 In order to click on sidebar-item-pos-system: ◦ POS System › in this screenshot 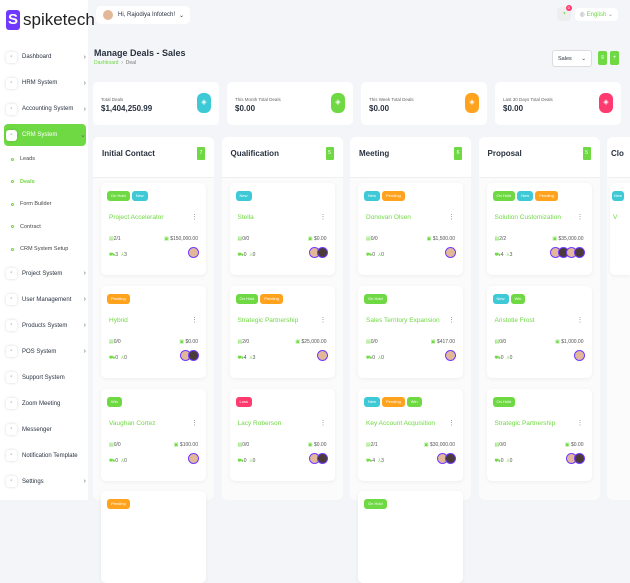, I will do `click(45, 352)`.